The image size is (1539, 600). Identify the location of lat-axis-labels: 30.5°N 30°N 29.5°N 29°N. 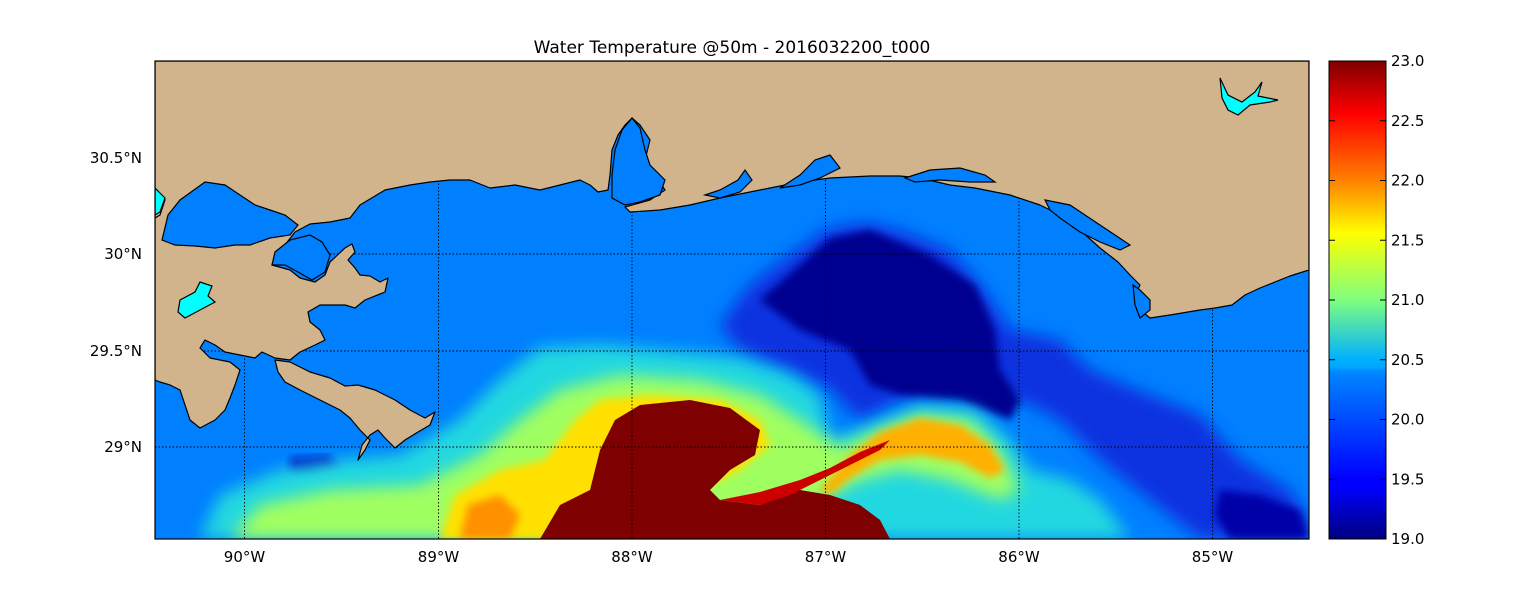
(116, 302).